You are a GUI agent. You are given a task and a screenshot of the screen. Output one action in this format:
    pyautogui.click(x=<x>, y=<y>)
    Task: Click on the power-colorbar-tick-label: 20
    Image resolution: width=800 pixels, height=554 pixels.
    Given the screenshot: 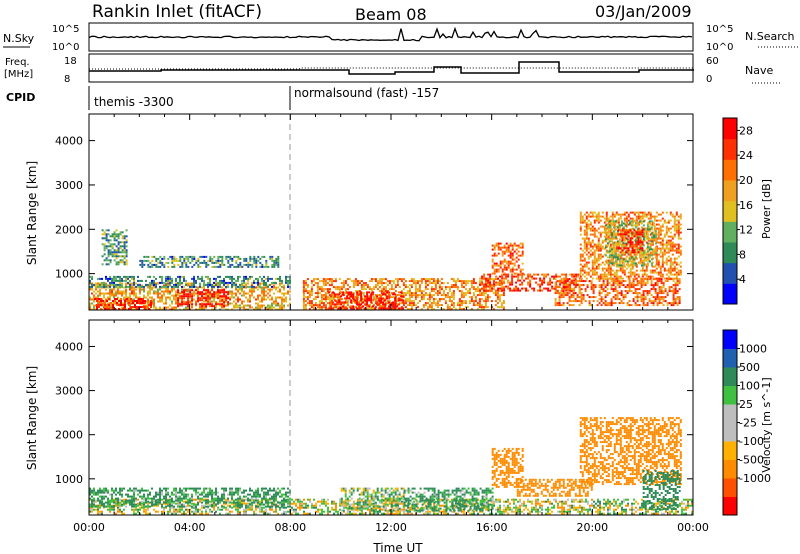 What is the action you would take?
    pyautogui.click(x=746, y=180)
    